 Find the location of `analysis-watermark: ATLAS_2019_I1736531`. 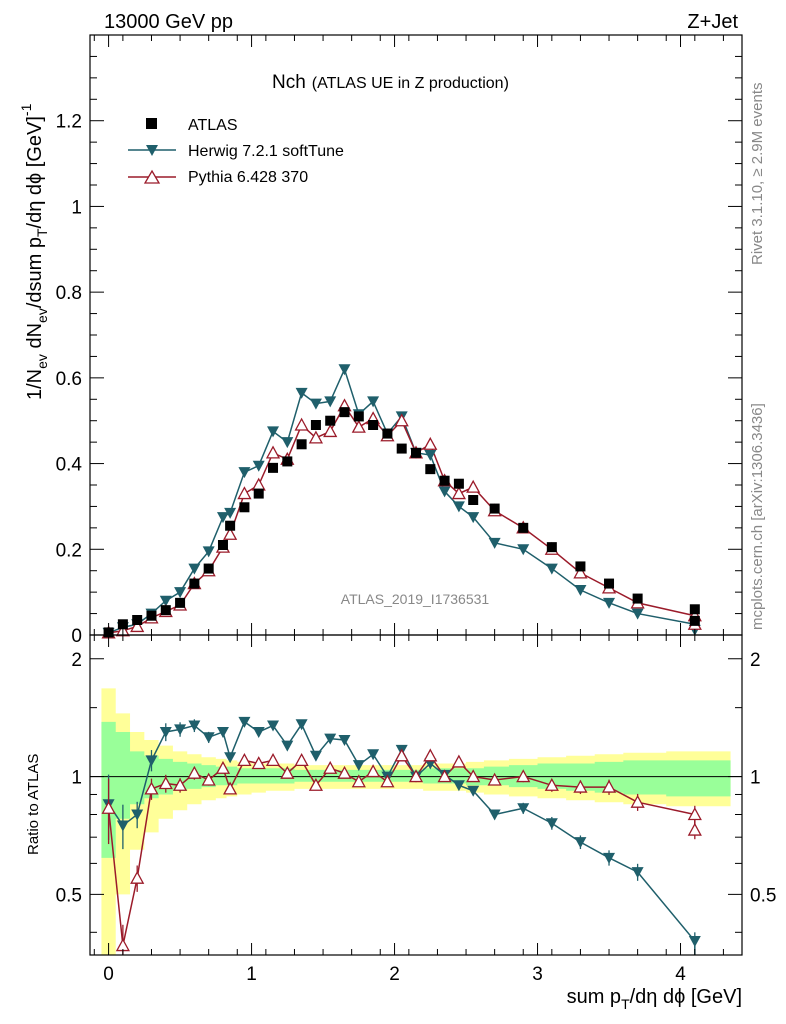

analysis-watermark: ATLAS_2019_I1736531 is located at coordinates (415, 599).